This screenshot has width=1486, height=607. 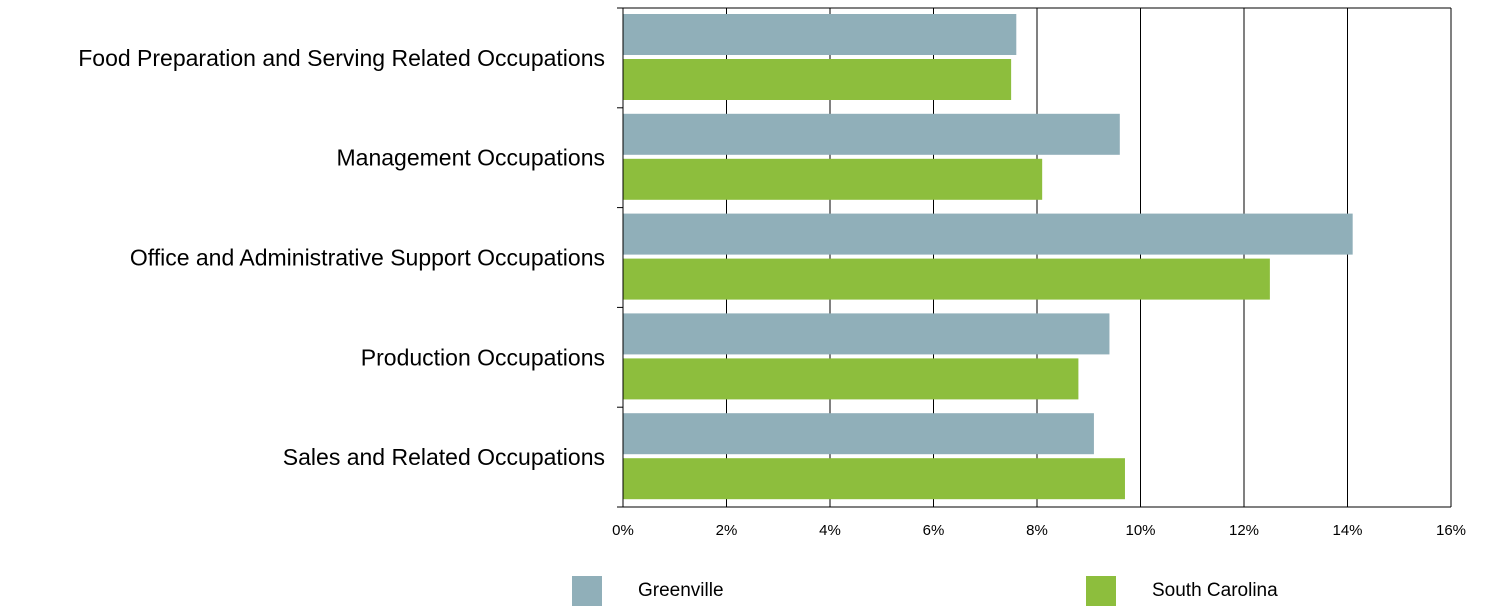 What do you see at coordinates (830, 530) in the screenshot?
I see `x-tick-label: 4%` at bounding box center [830, 530].